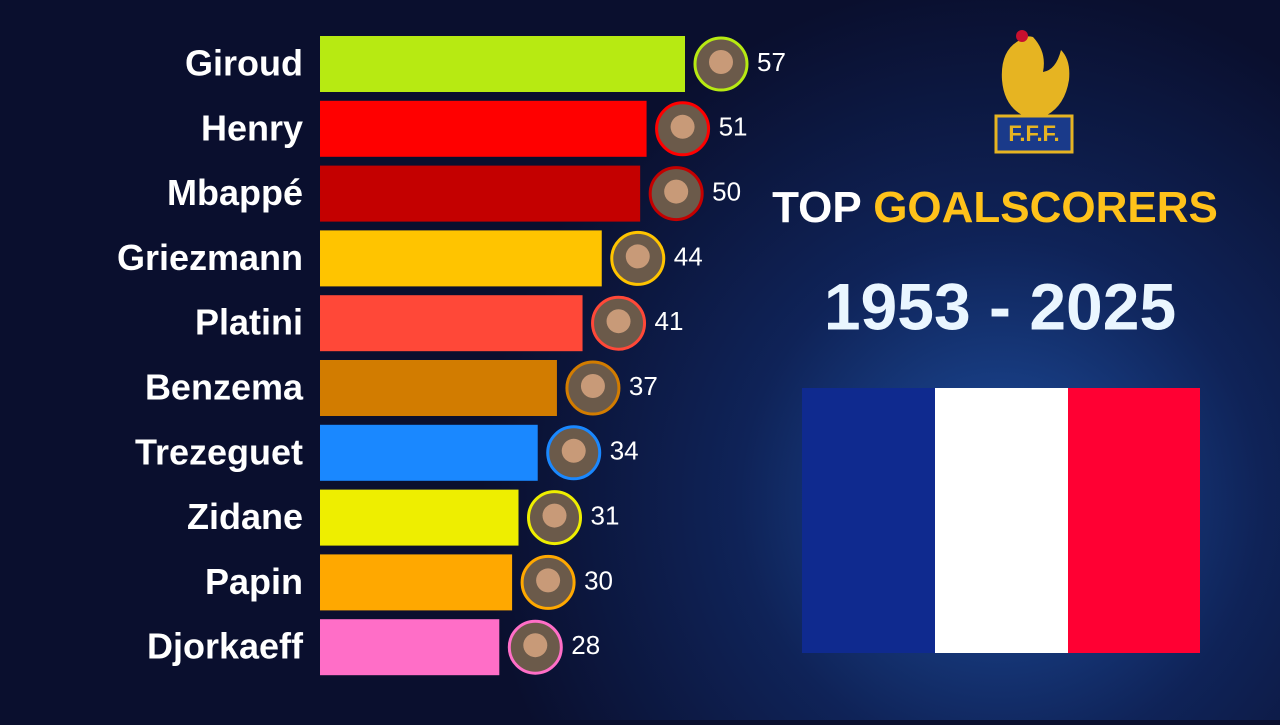  What do you see at coordinates (605, 515) in the screenshot?
I see `value-label: 31` at bounding box center [605, 515].